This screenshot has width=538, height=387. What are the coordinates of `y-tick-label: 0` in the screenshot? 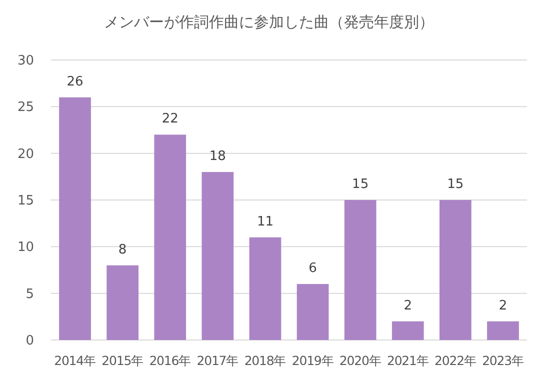 It's located at (30, 341).